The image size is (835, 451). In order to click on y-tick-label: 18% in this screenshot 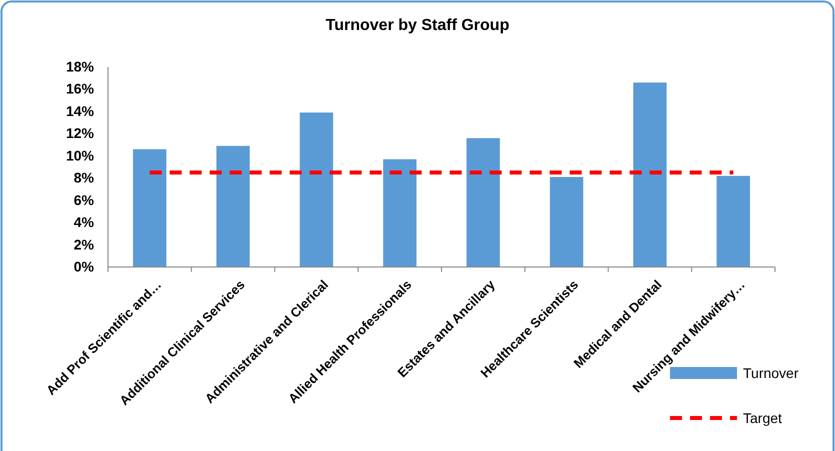, I will do `click(80, 66)`.